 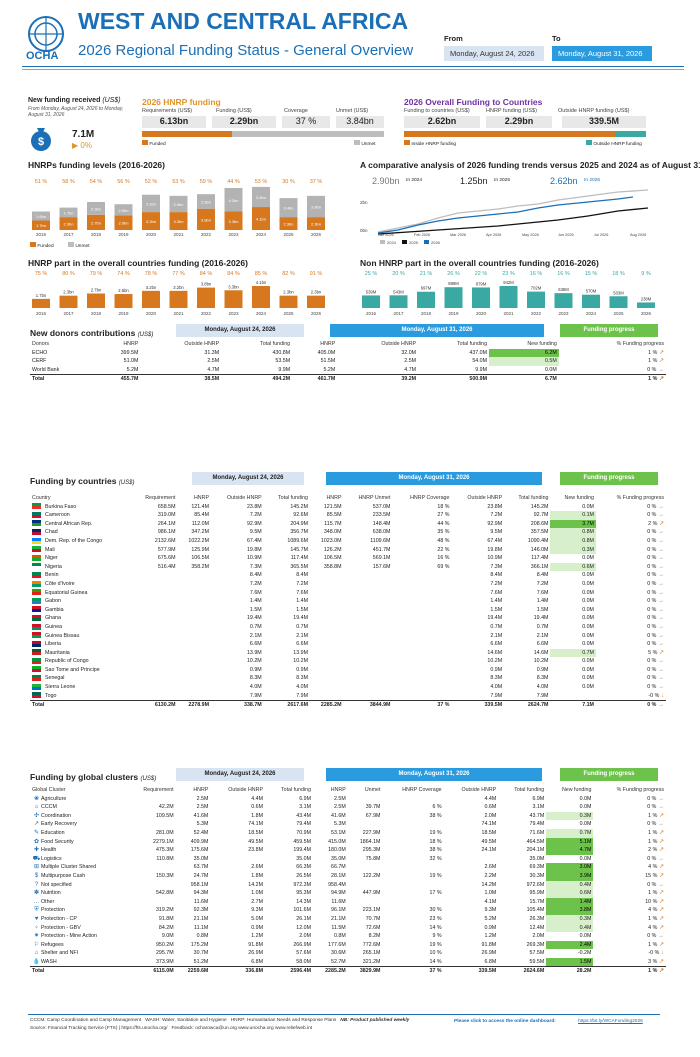 I want to click on non-hnrp-year-label: 2020, so click(x=481, y=313).